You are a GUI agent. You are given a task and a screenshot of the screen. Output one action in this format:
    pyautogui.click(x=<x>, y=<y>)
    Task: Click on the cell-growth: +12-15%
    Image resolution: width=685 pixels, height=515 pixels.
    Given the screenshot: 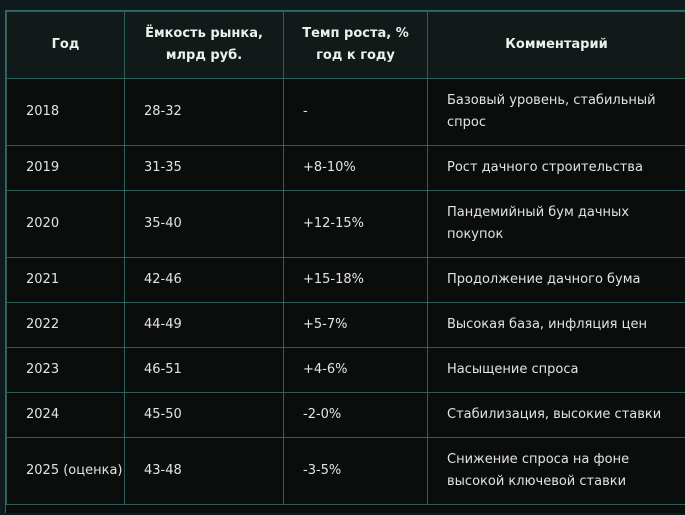 What is the action you would take?
    pyautogui.click(x=355, y=224)
    